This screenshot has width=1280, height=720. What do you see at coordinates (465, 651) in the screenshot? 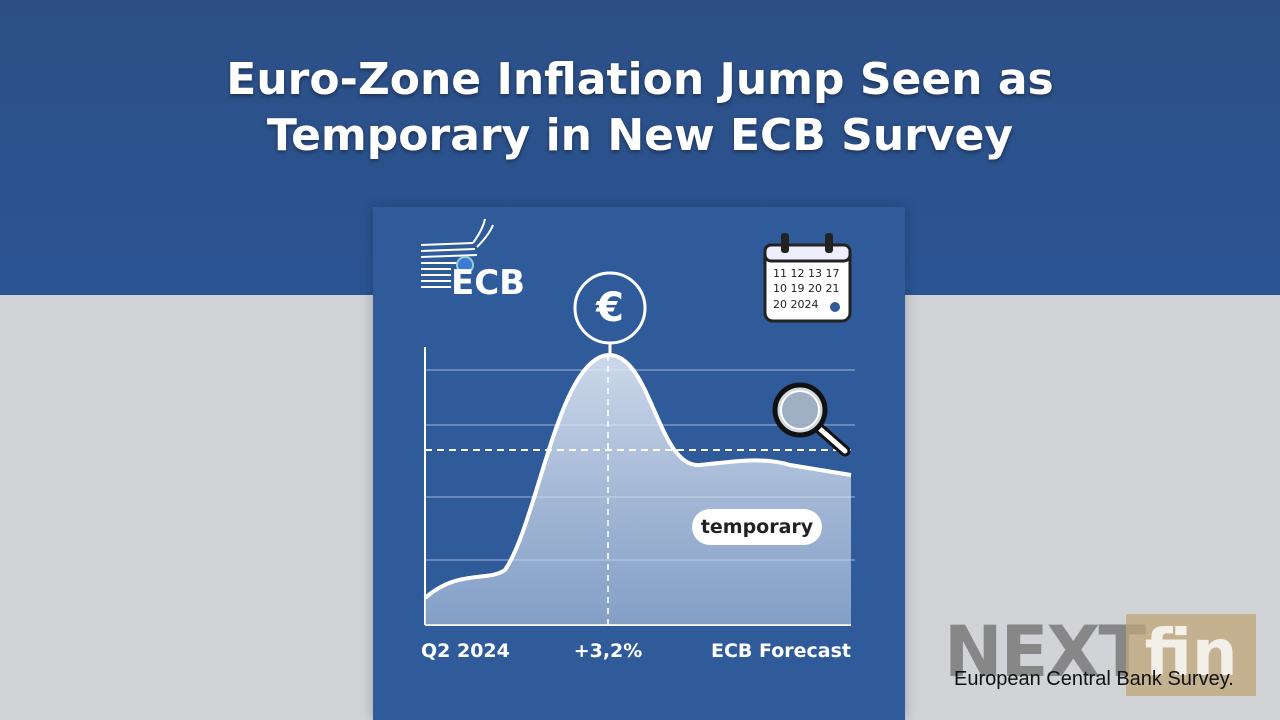
I see `label: Q2 2024` at bounding box center [465, 651].